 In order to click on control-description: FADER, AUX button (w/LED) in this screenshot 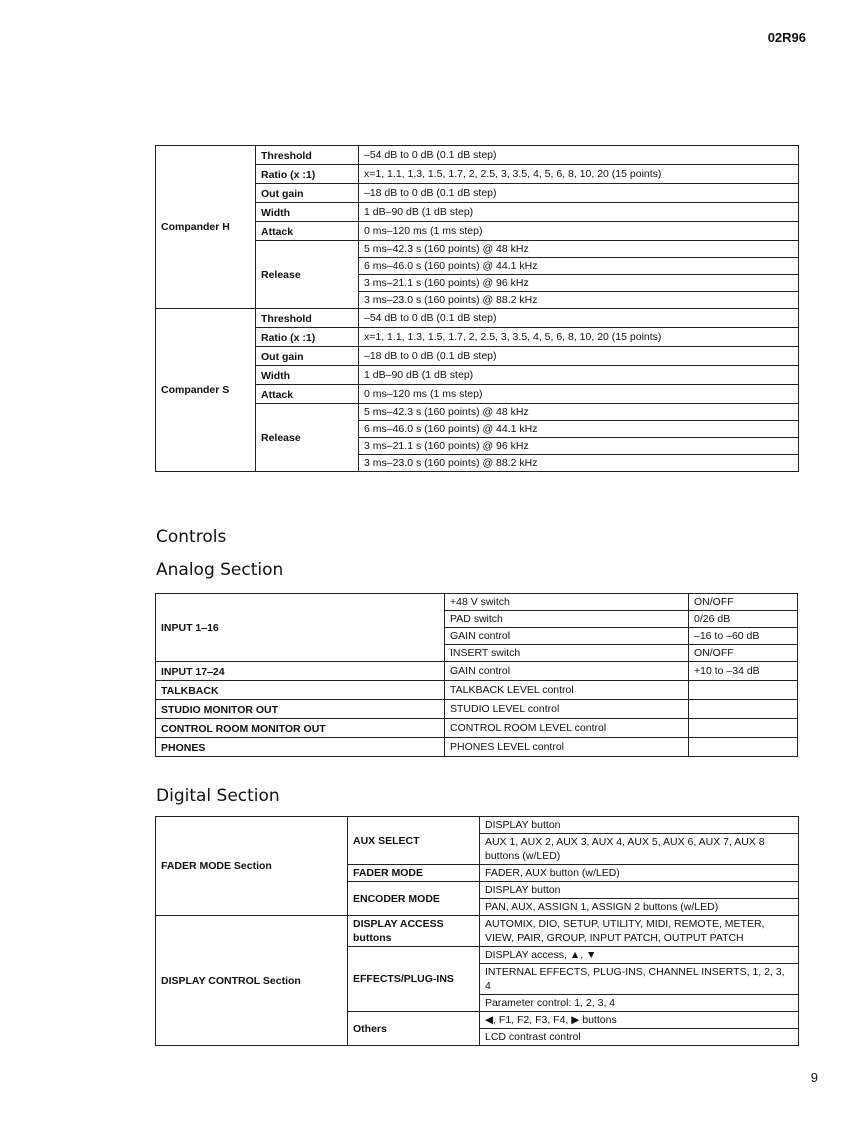, I will do `click(639, 873)`.